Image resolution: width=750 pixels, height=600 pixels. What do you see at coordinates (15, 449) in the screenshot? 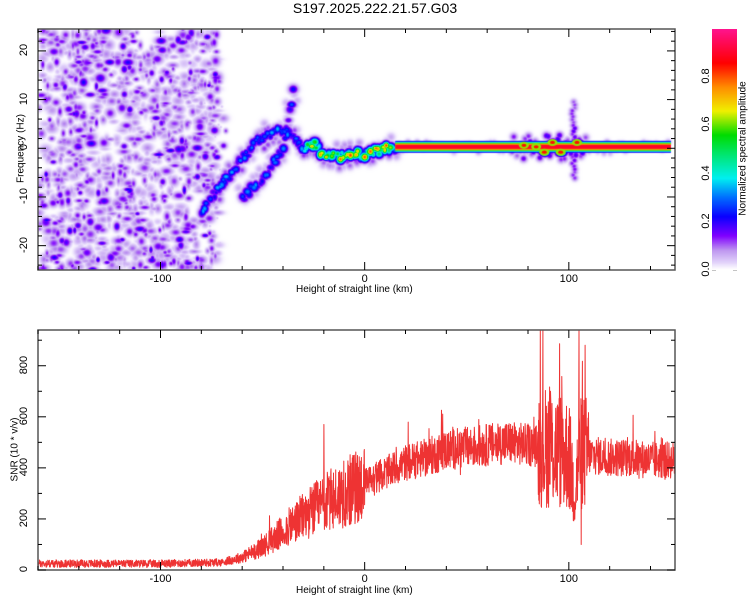
I see `snr-y-axis-title: SNR (10 * v/v)` at bounding box center [15, 449].